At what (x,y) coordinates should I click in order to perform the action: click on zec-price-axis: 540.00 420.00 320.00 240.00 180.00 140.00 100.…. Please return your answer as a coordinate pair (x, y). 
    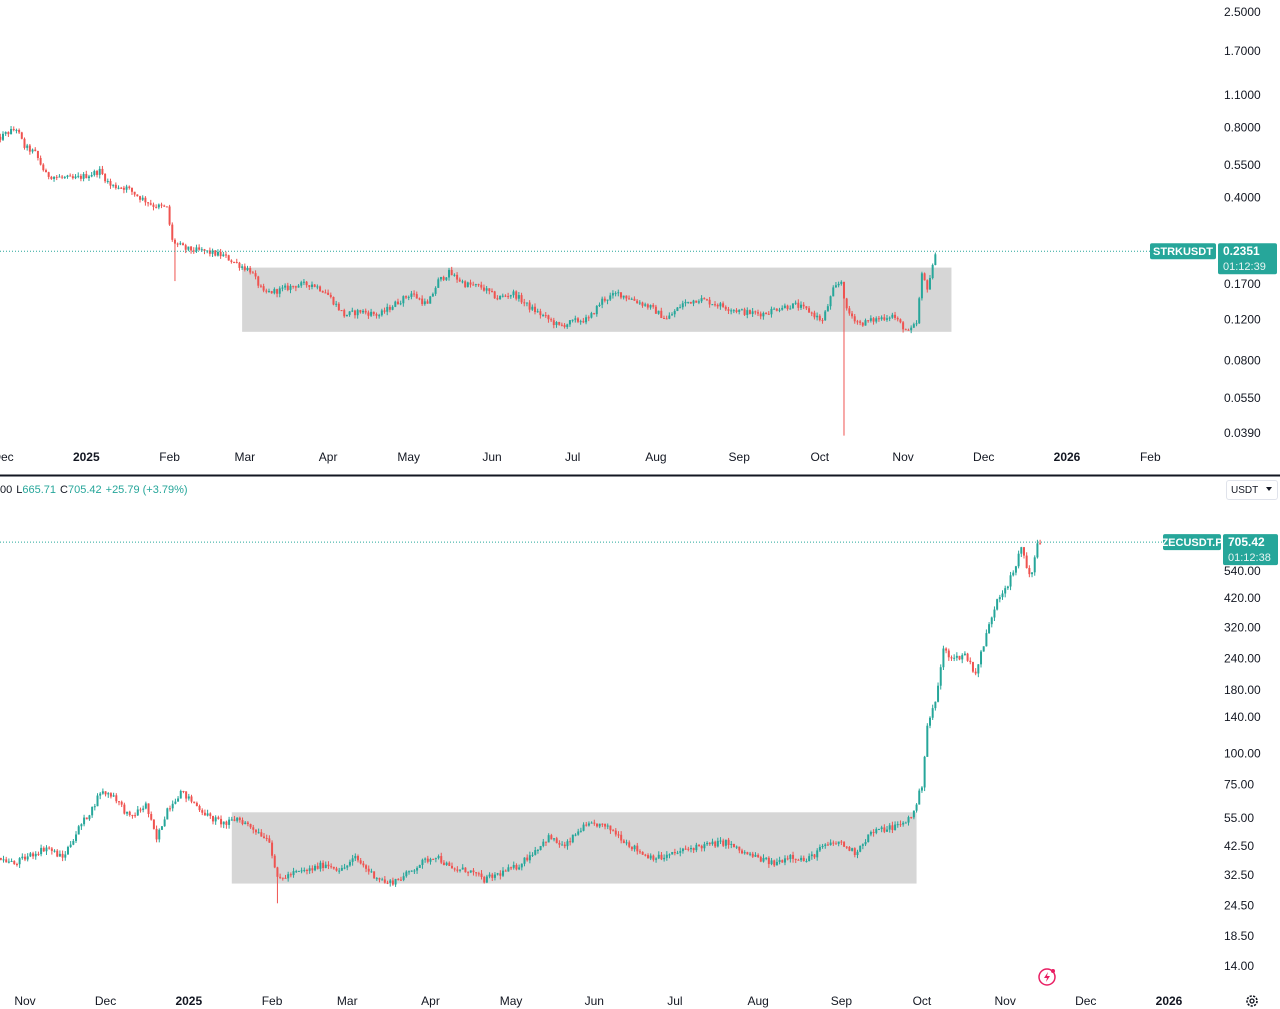
    Looking at the image, I should click on (1242, 768).